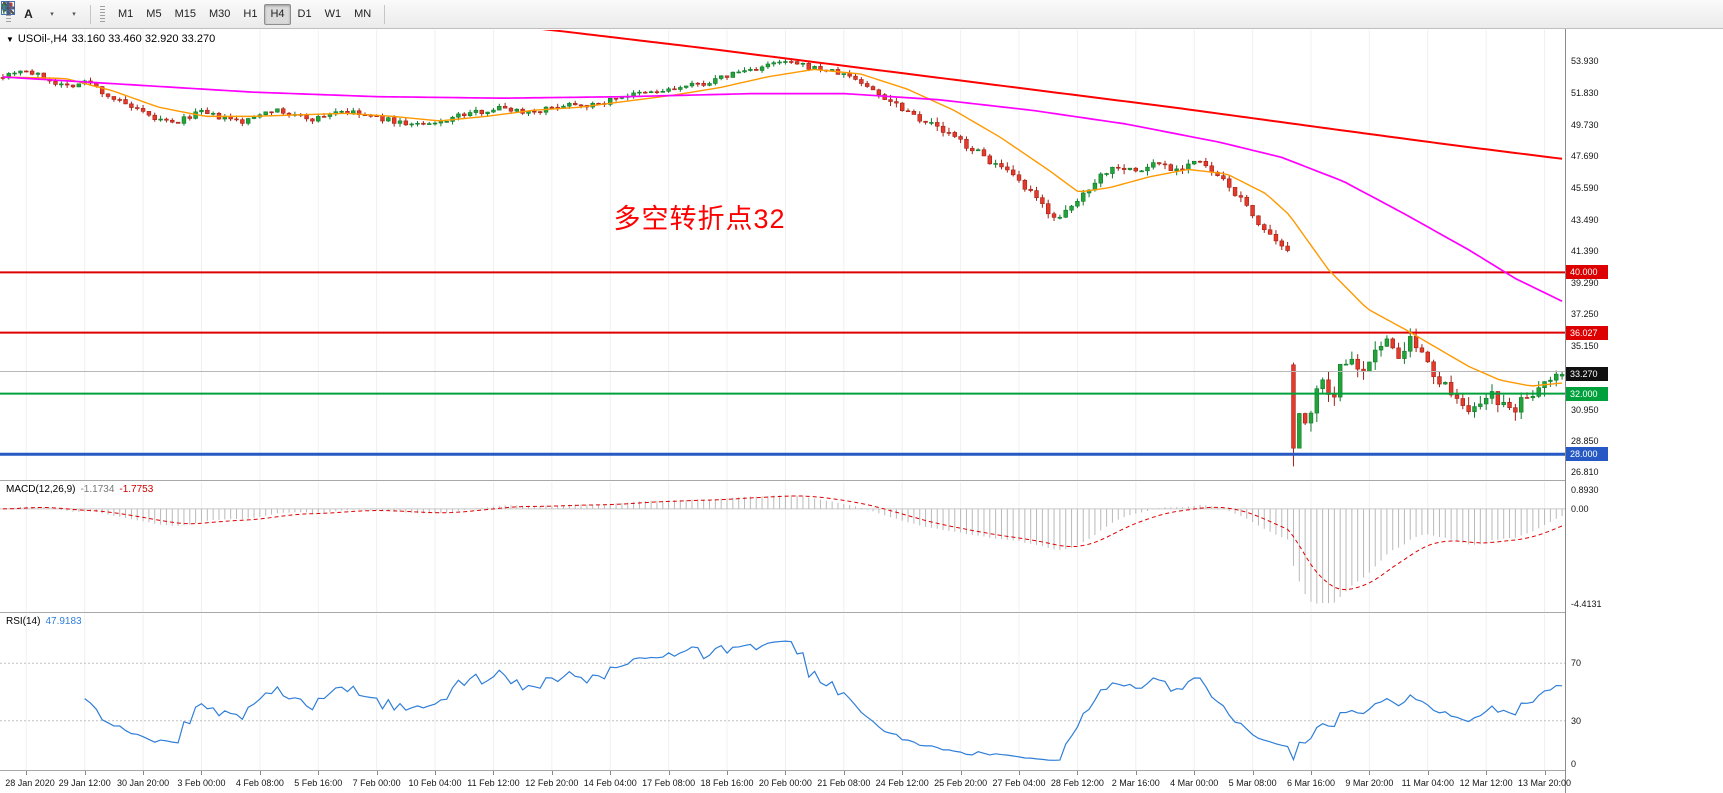 This screenshot has height=793, width=1723. Describe the element at coordinates (1077, 783) in the screenshot. I see `time-label: 28 Feb 12:00` at that location.